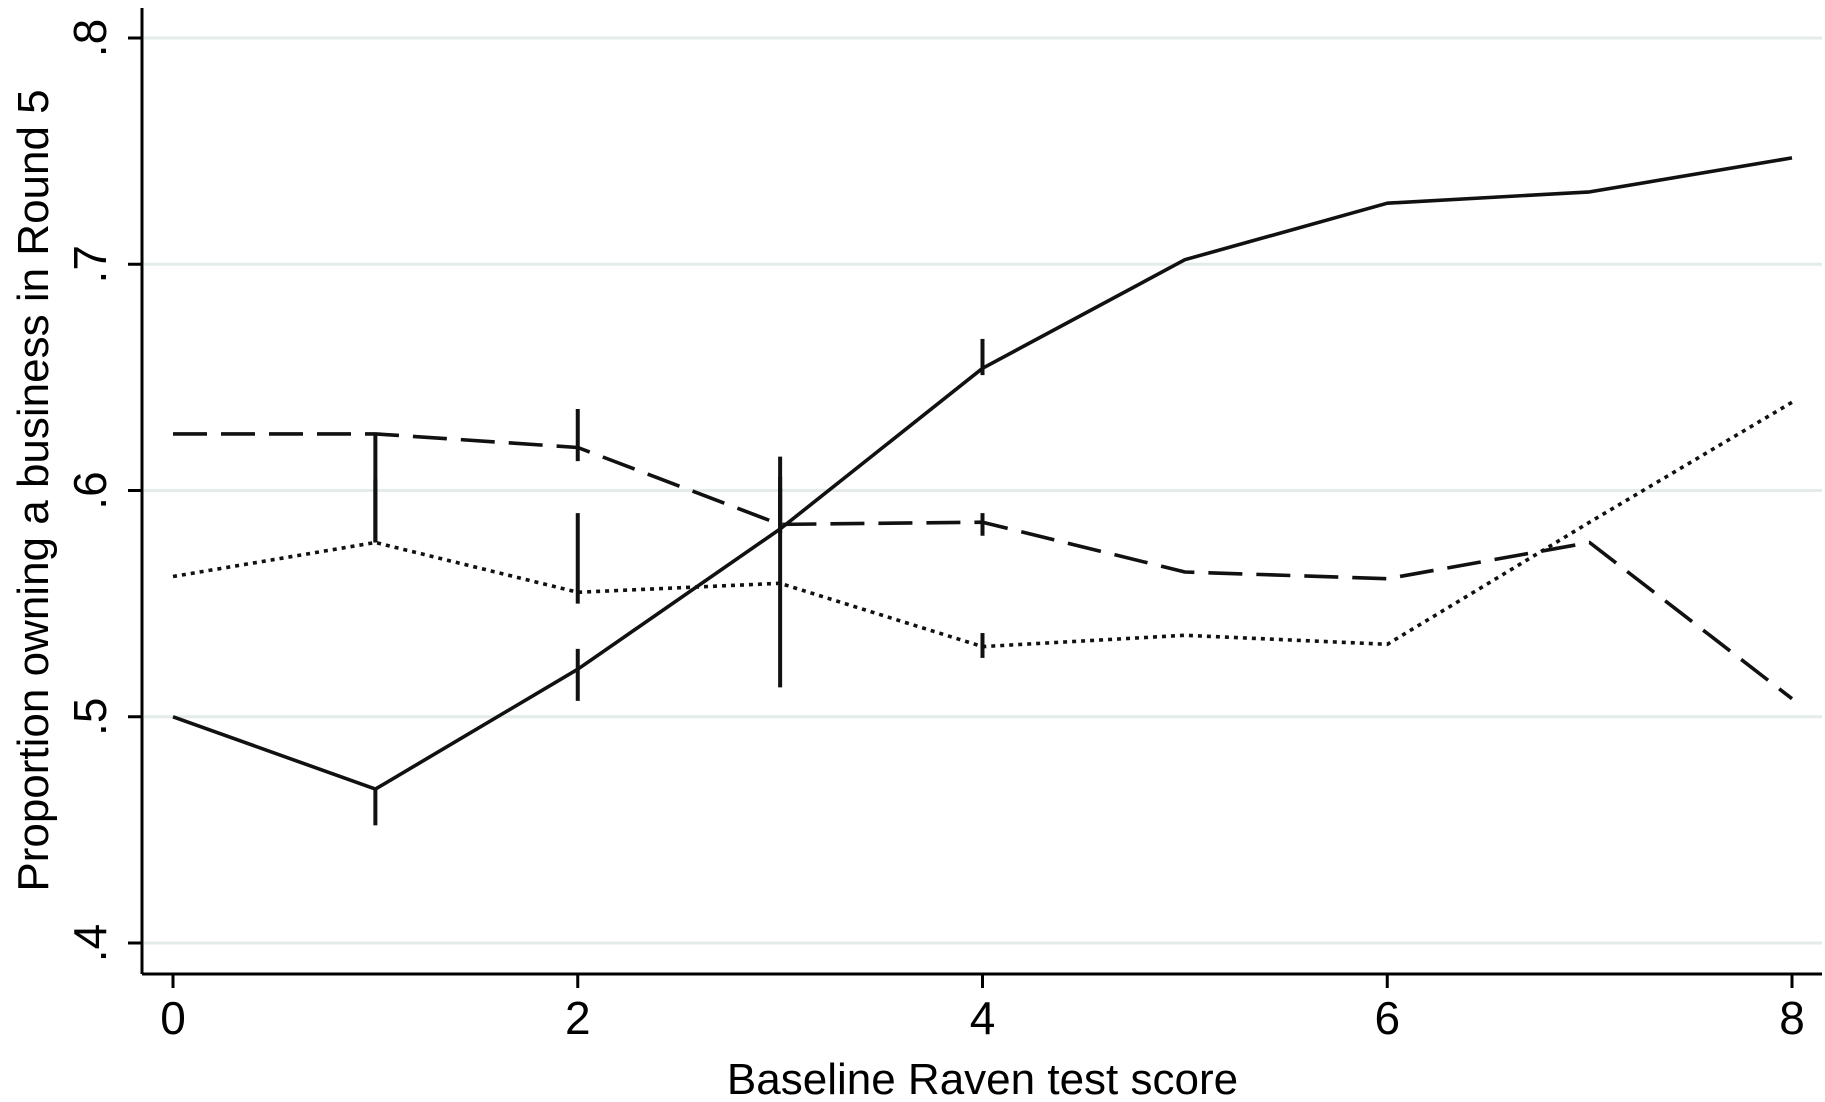 This screenshot has height=1102, width=1825. I want to click on x-axis-ticks: 0 2 4 6 8, so click(982, 1009).